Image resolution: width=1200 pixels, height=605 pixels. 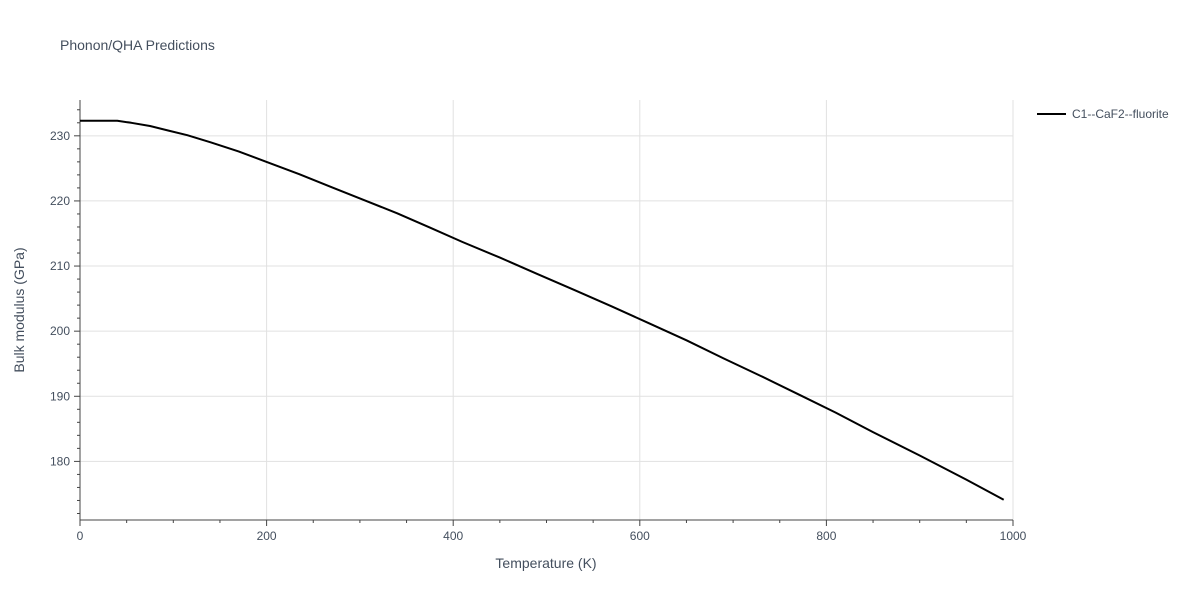 What do you see at coordinates (267, 536) in the screenshot?
I see `x-tick-label: 200` at bounding box center [267, 536].